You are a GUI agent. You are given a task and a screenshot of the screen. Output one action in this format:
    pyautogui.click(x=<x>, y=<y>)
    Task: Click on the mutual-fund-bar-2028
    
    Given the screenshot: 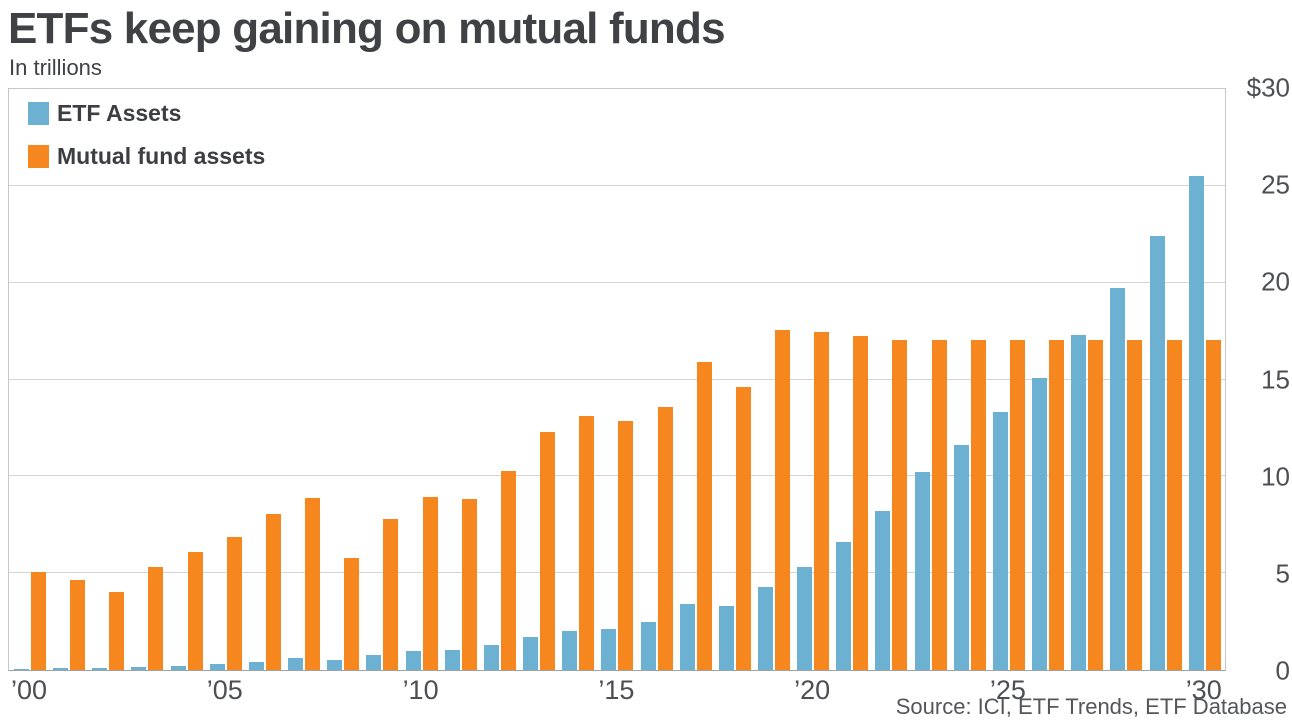 What is the action you would take?
    pyautogui.click(x=1135, y=504)
    